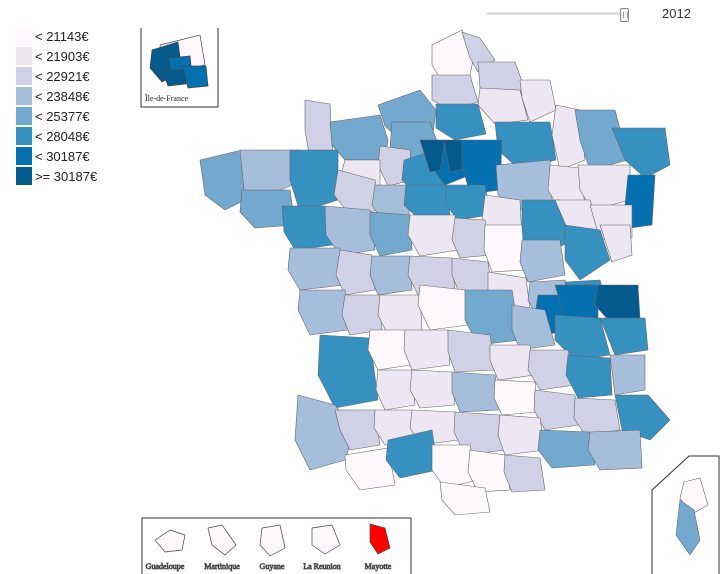 The image size is (725, 574). What do you see at coordinates (56, 116) in the screenshot?
I see `legend-item: < 25377€` at bounding box center [56, 116].